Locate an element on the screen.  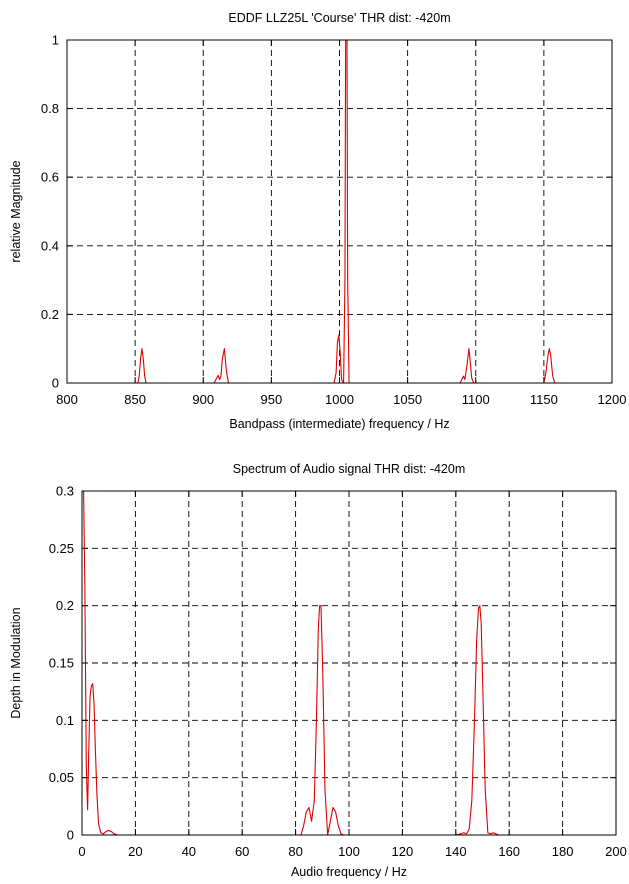
y-tick-label: 0.3 is located at coordinates (65, 491).